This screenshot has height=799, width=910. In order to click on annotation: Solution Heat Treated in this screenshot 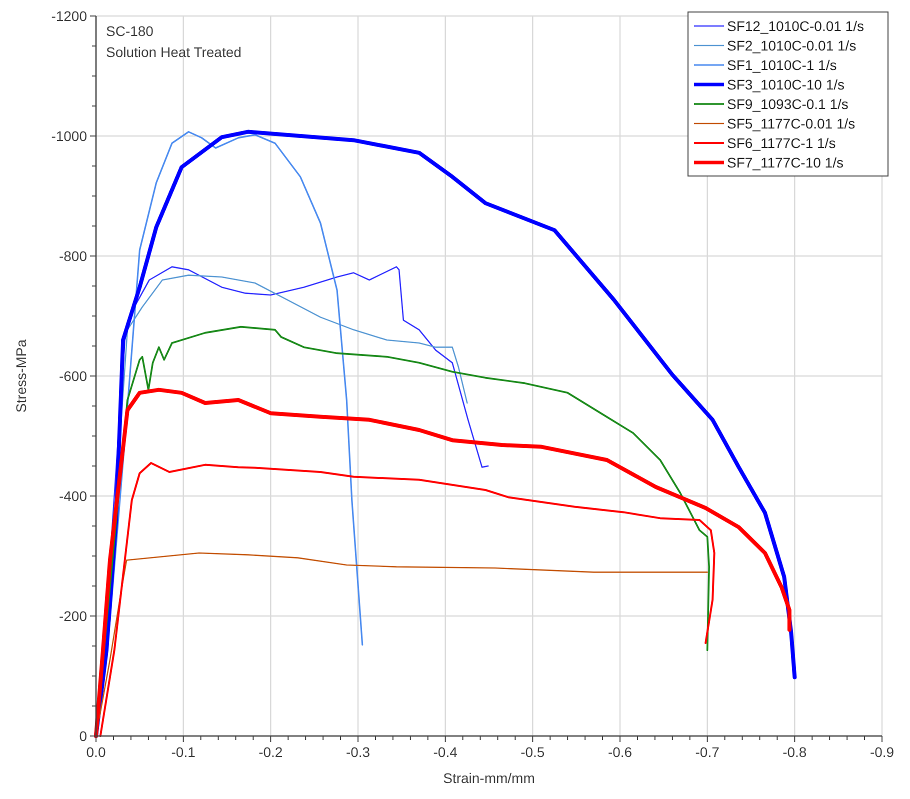, I will do `click(174, 52)`.